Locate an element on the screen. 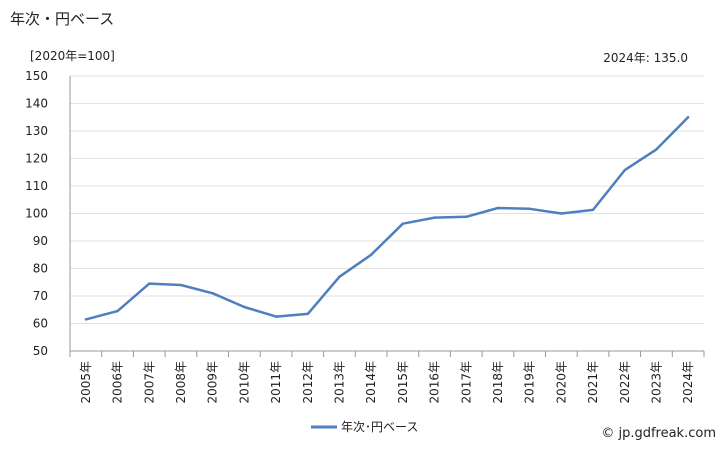  y-tick-label: 50 is located at coordinates (40, 351).